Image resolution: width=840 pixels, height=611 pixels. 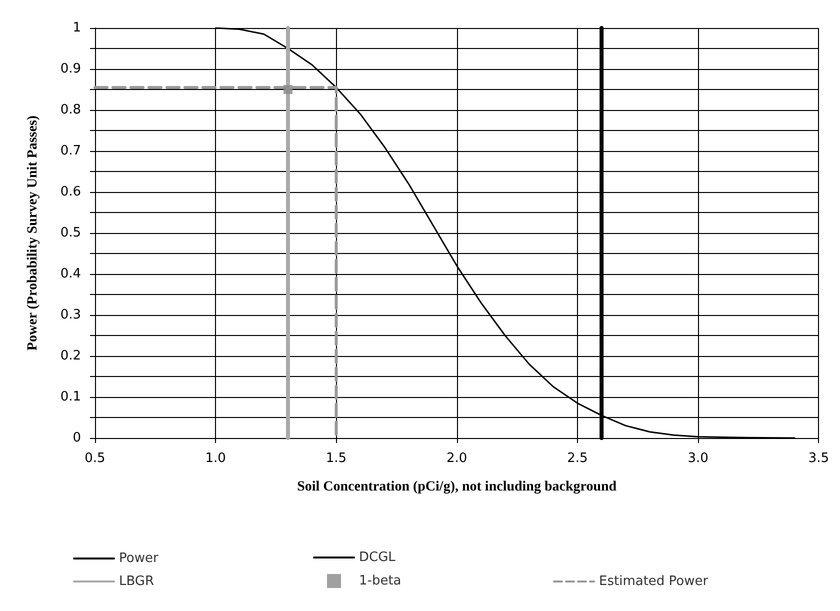 What do you see at coordinates (70, 315) in the screenshot?
I see `y-tick-label: 0.3` at bounding box center [70, 315].